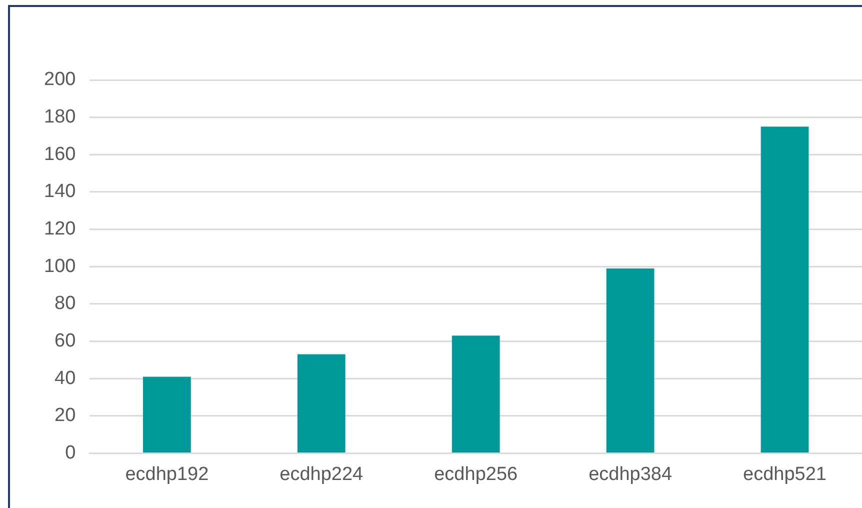 Image resolution: width=862 pixels, height=508 pixels. What do you see at coordinates (65, 341) in the screenshot?
I see `y-tick-label: 60` at bounding box center [65, 341].